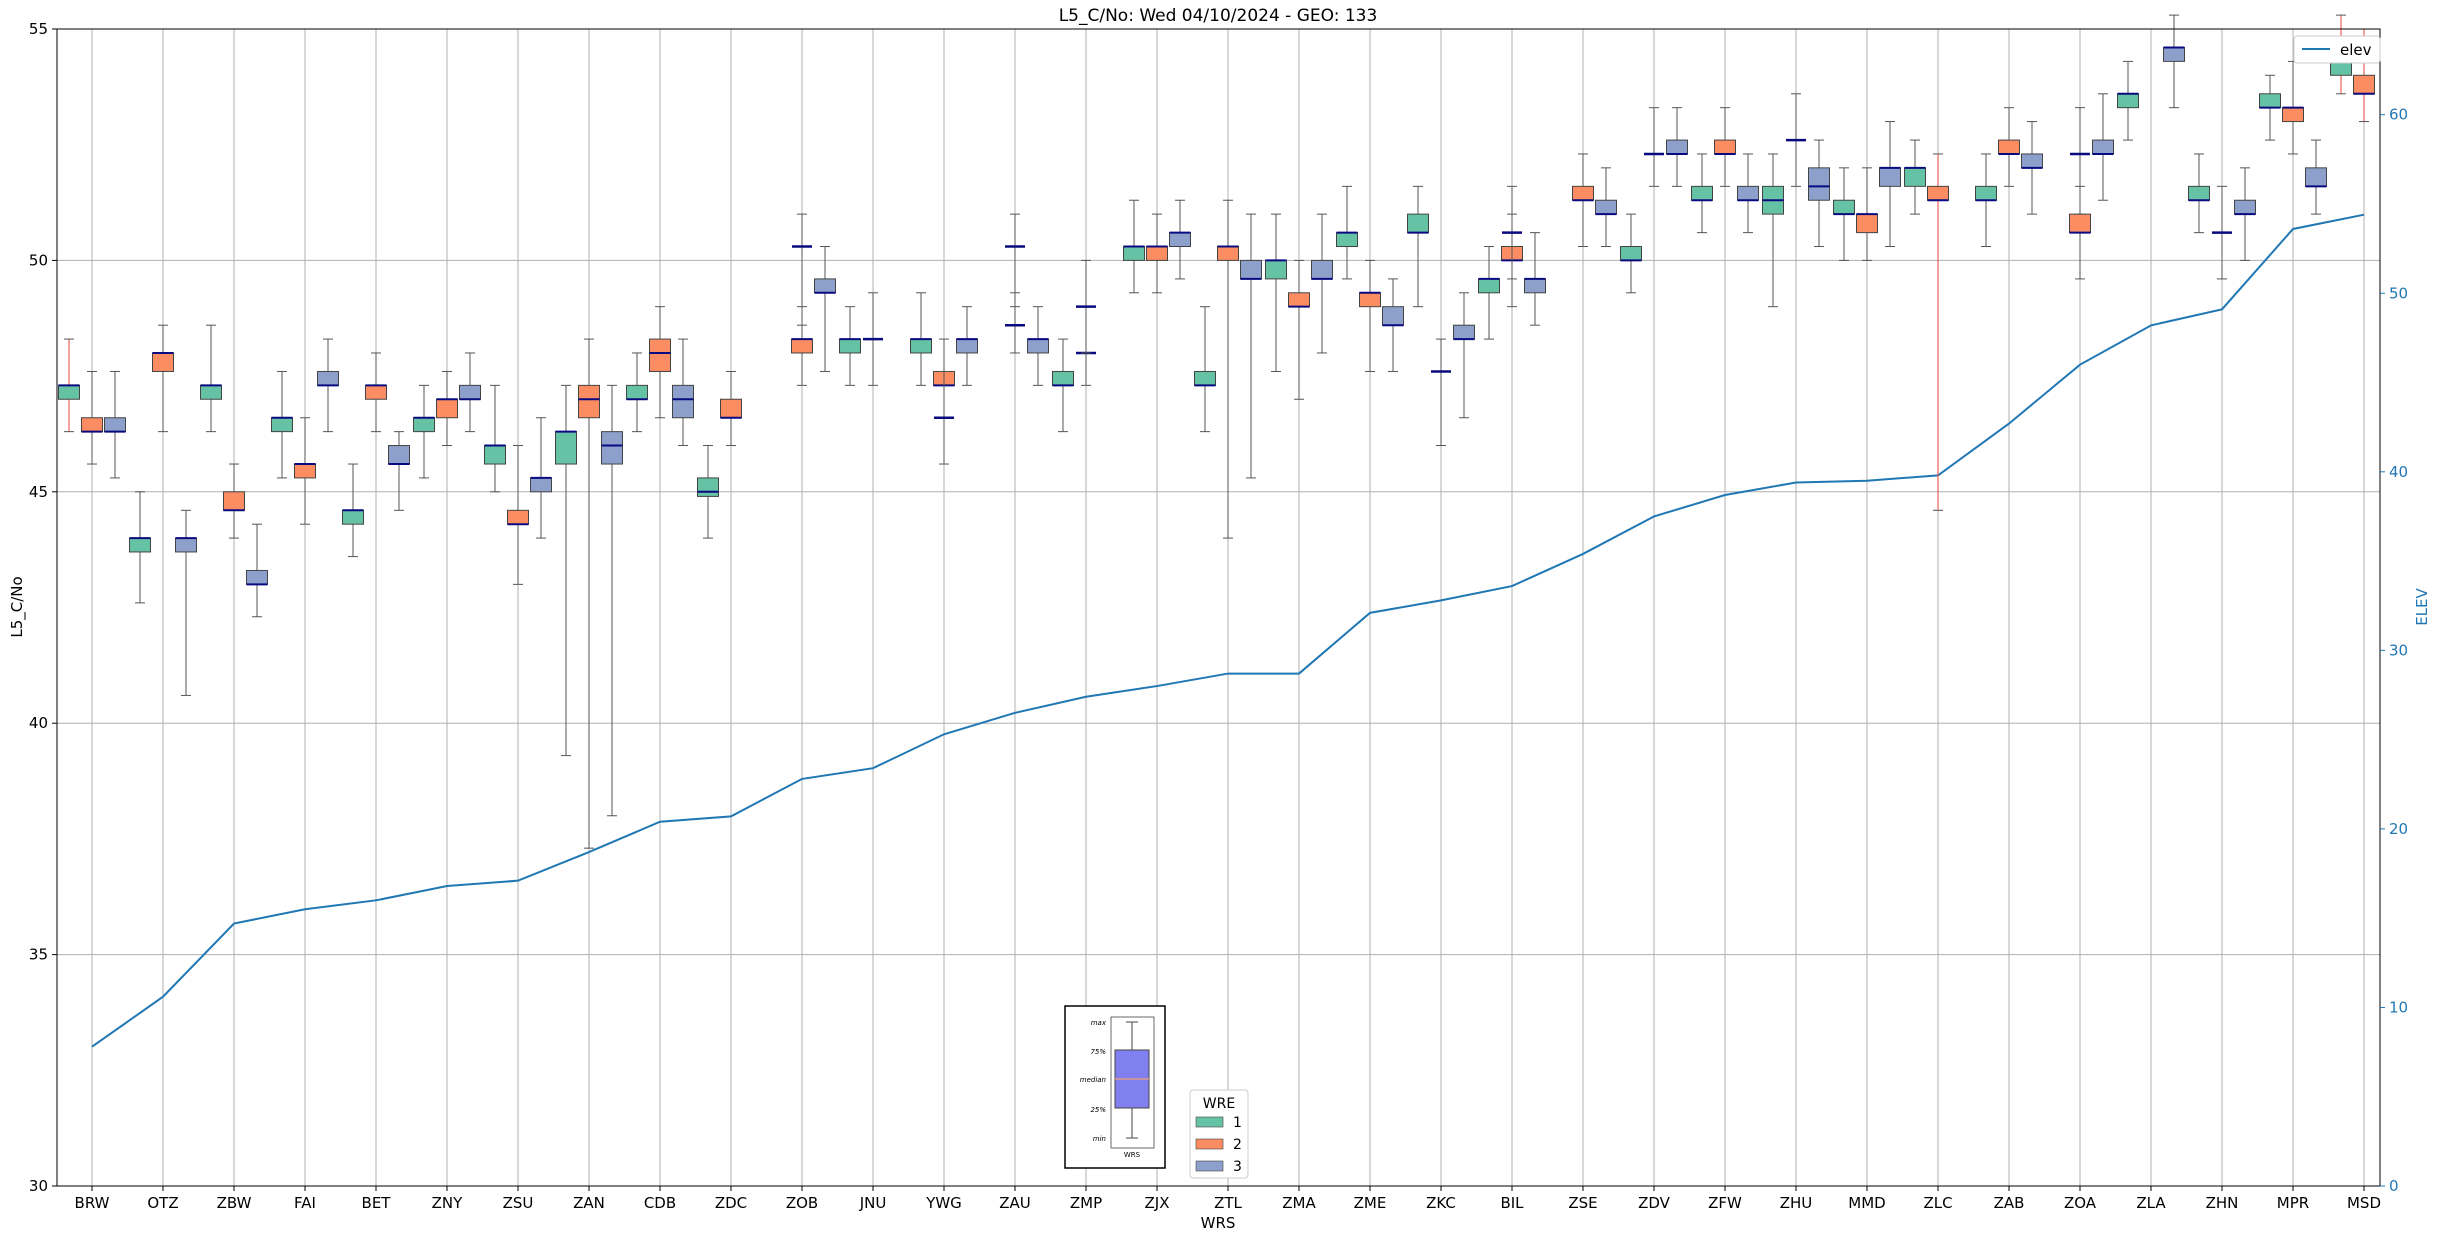 Image resolution: width=2439 pixels, height=1238 pixels. I want to click on elev-legend-label: elev, so click(2356, 50).